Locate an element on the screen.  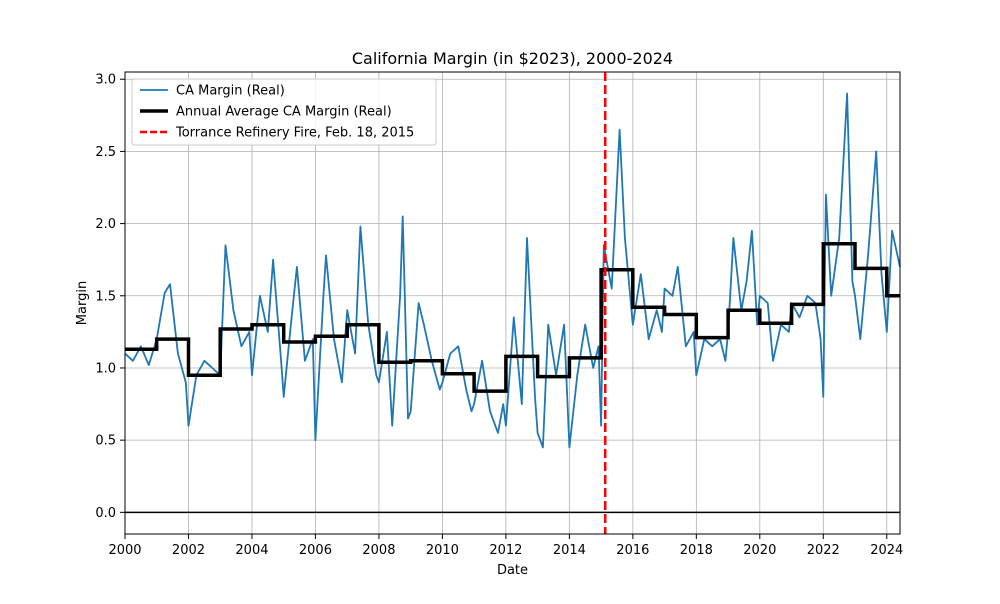
y-tick-label: 3.0 is located at coordinates (105, 80).